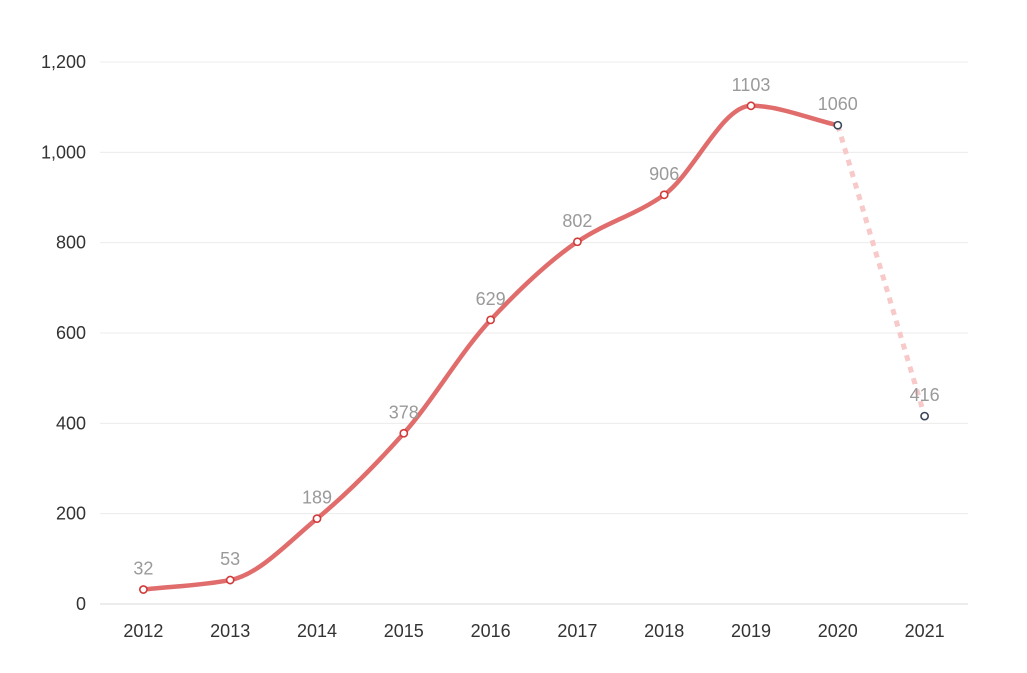 The image size is (1027, 673). I want to click on data-label: 53, so click(230, 559).